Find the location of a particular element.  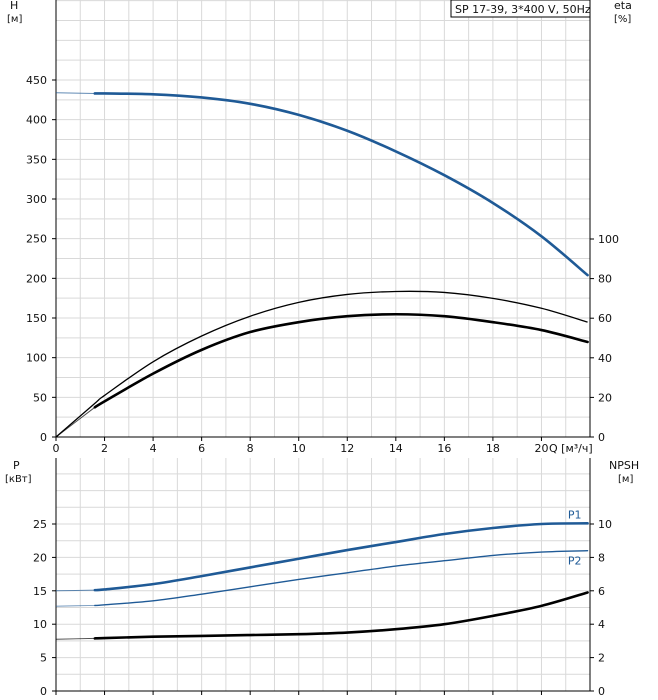

y-tick-label: 350 is located at coordinates (36, 159).